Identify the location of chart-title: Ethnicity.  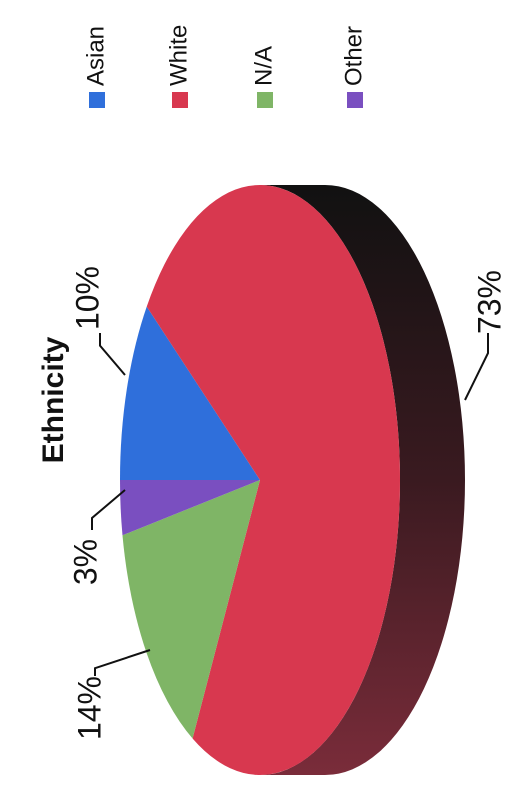
(53, 399).